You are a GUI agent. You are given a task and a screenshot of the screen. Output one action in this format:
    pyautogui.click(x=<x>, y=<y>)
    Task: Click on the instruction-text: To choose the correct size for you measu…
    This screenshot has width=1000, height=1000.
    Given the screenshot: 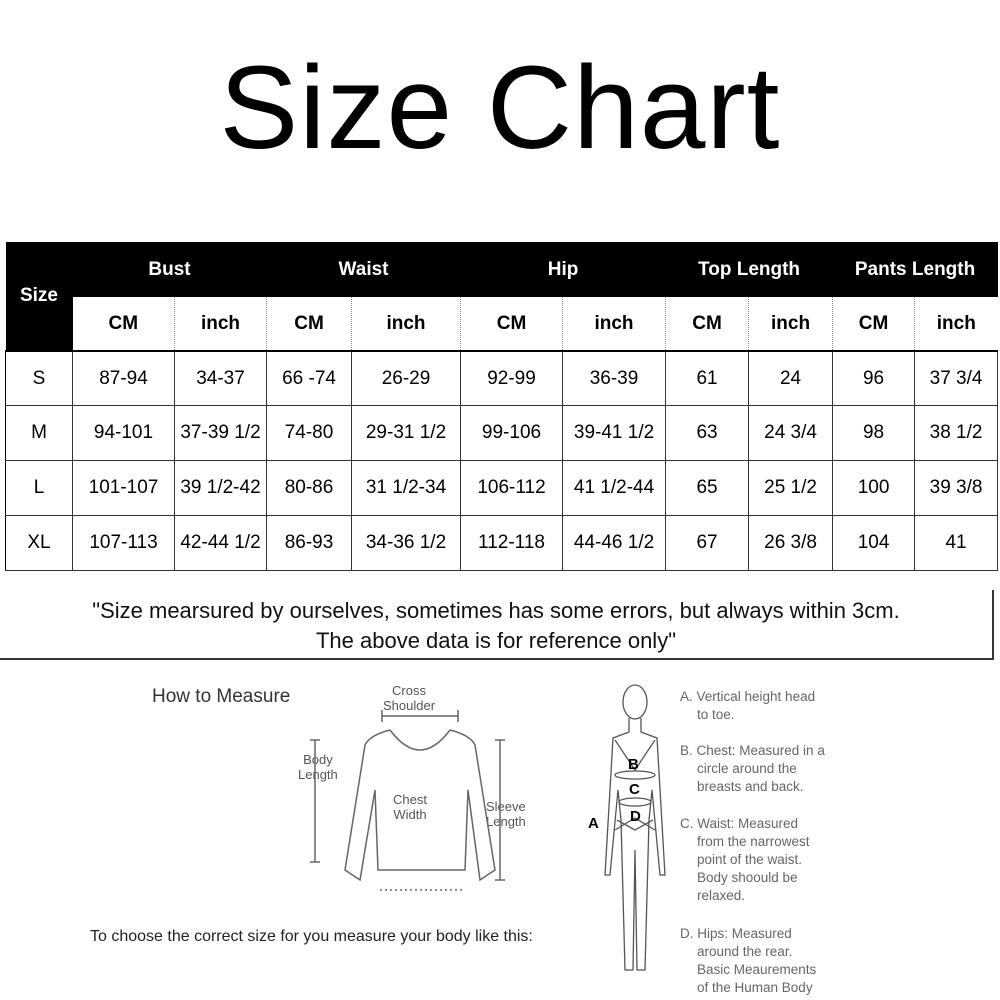 What is the action you would take?
    pyautogui.click(x=311, y=936)
    